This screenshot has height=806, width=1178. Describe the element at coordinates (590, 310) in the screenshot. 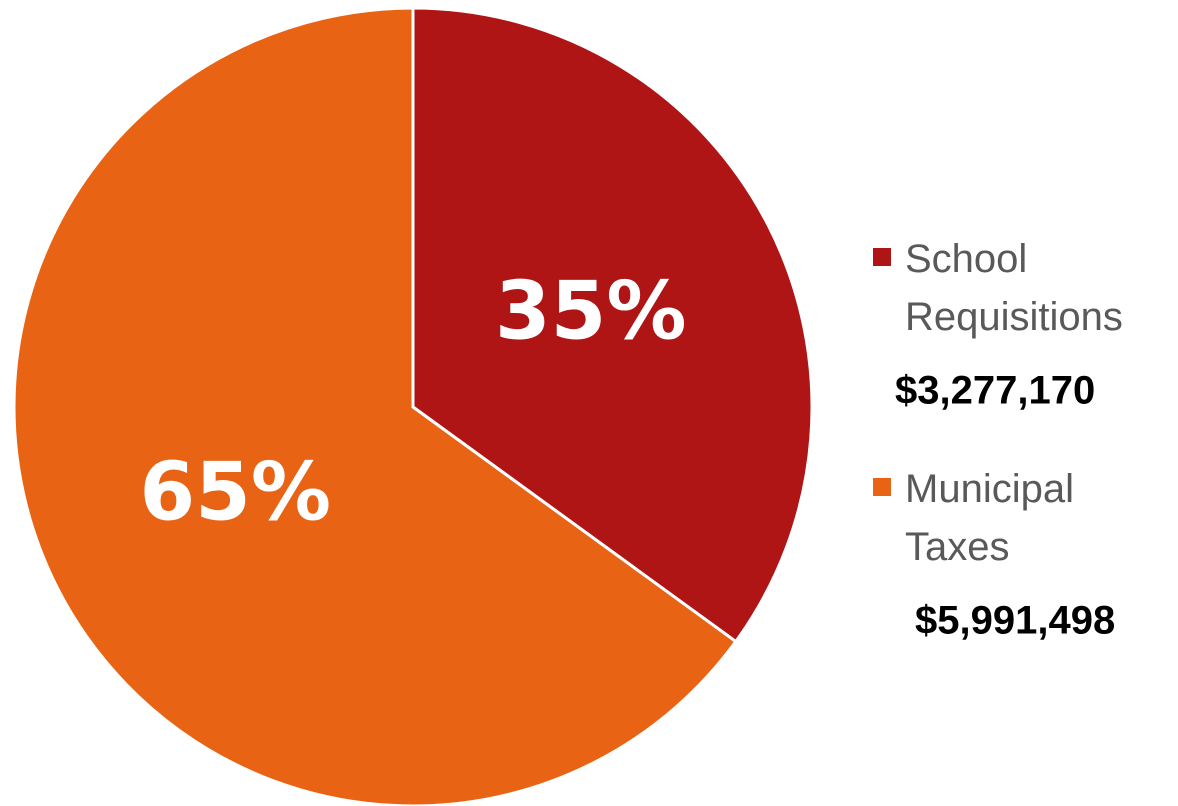

I see `slice-label: 35%` at that location.